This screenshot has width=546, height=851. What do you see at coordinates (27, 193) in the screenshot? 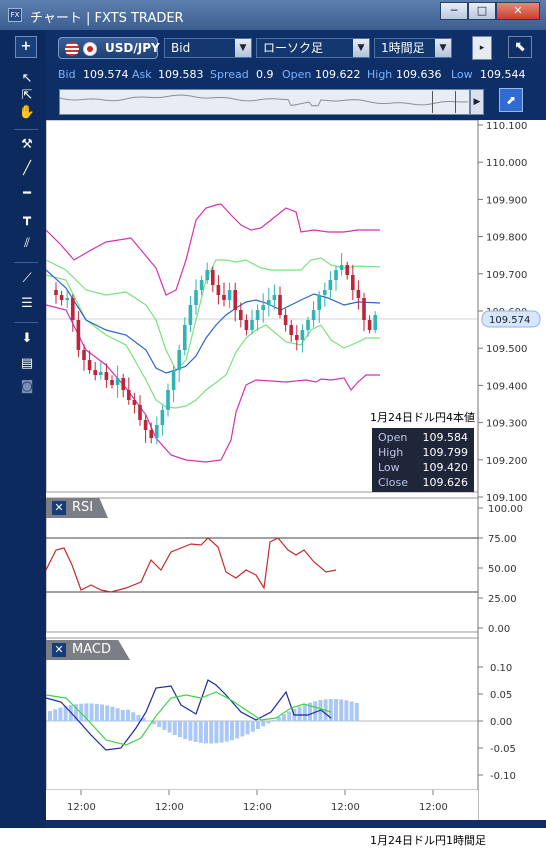
I see `horizontal-line-icon: ━` at bounding box center [27, 193].